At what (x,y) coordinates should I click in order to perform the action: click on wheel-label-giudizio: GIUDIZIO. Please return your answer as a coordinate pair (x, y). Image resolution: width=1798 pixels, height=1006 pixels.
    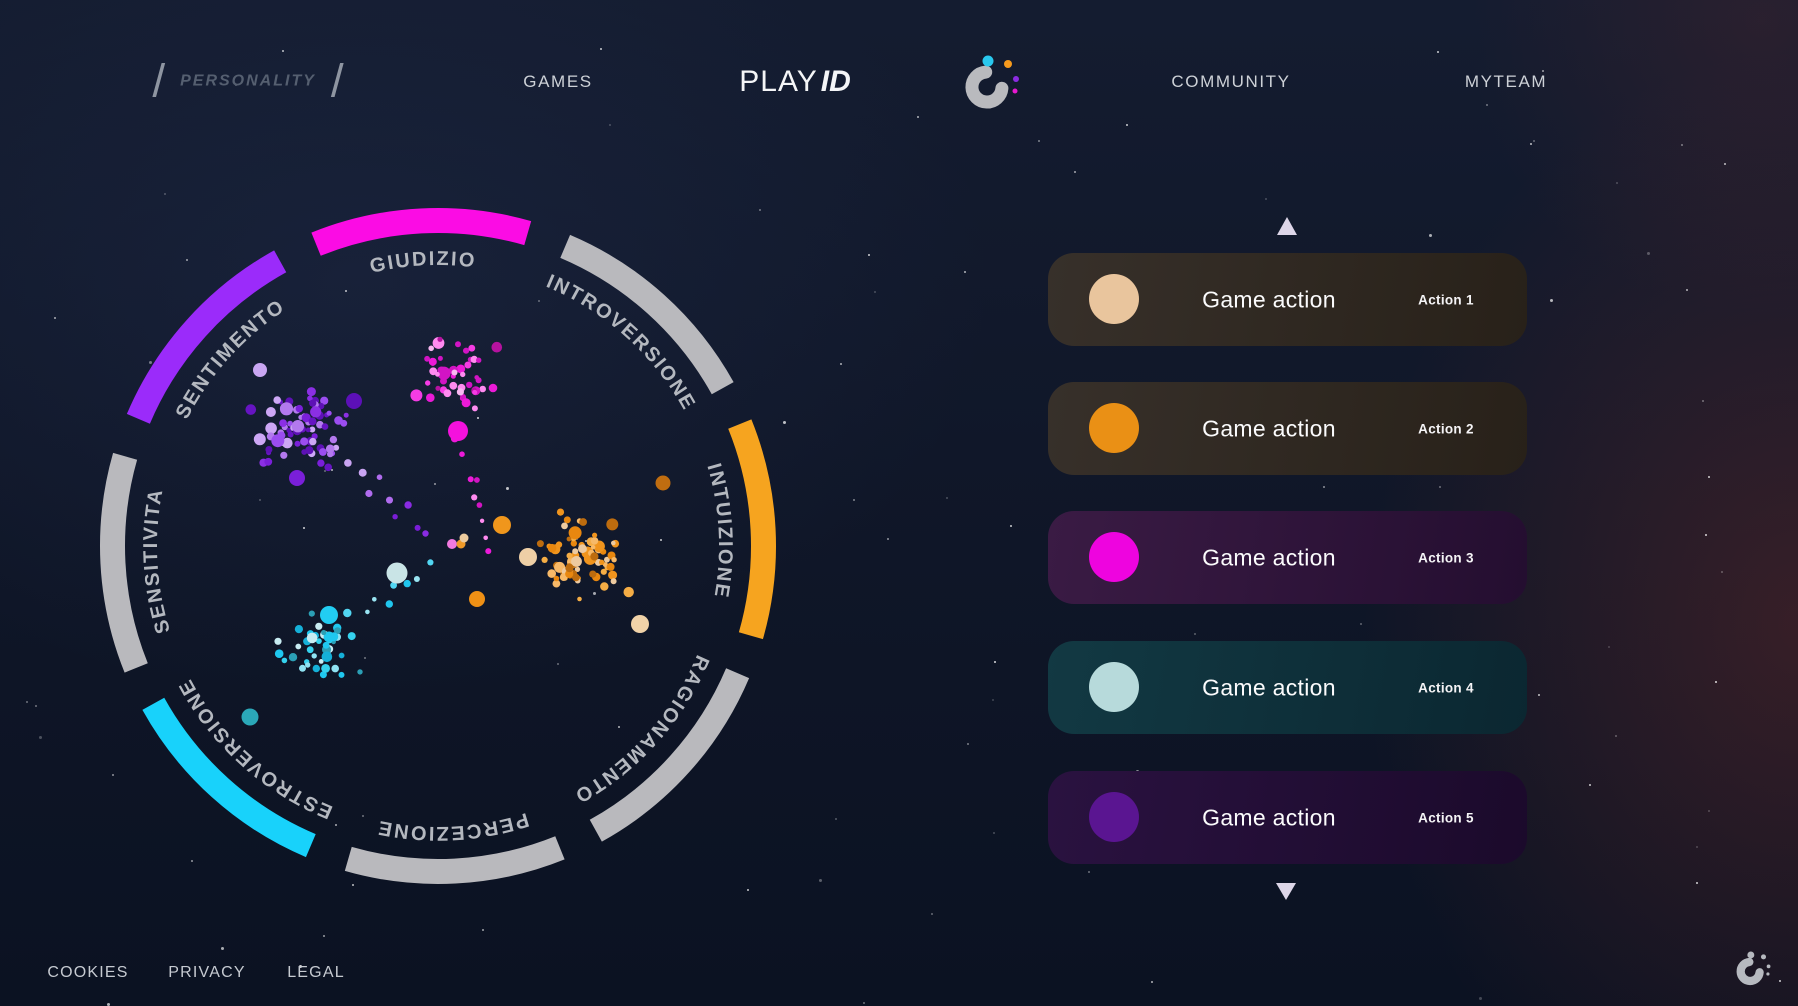
    Looking at the image, I should click on (422, 263).